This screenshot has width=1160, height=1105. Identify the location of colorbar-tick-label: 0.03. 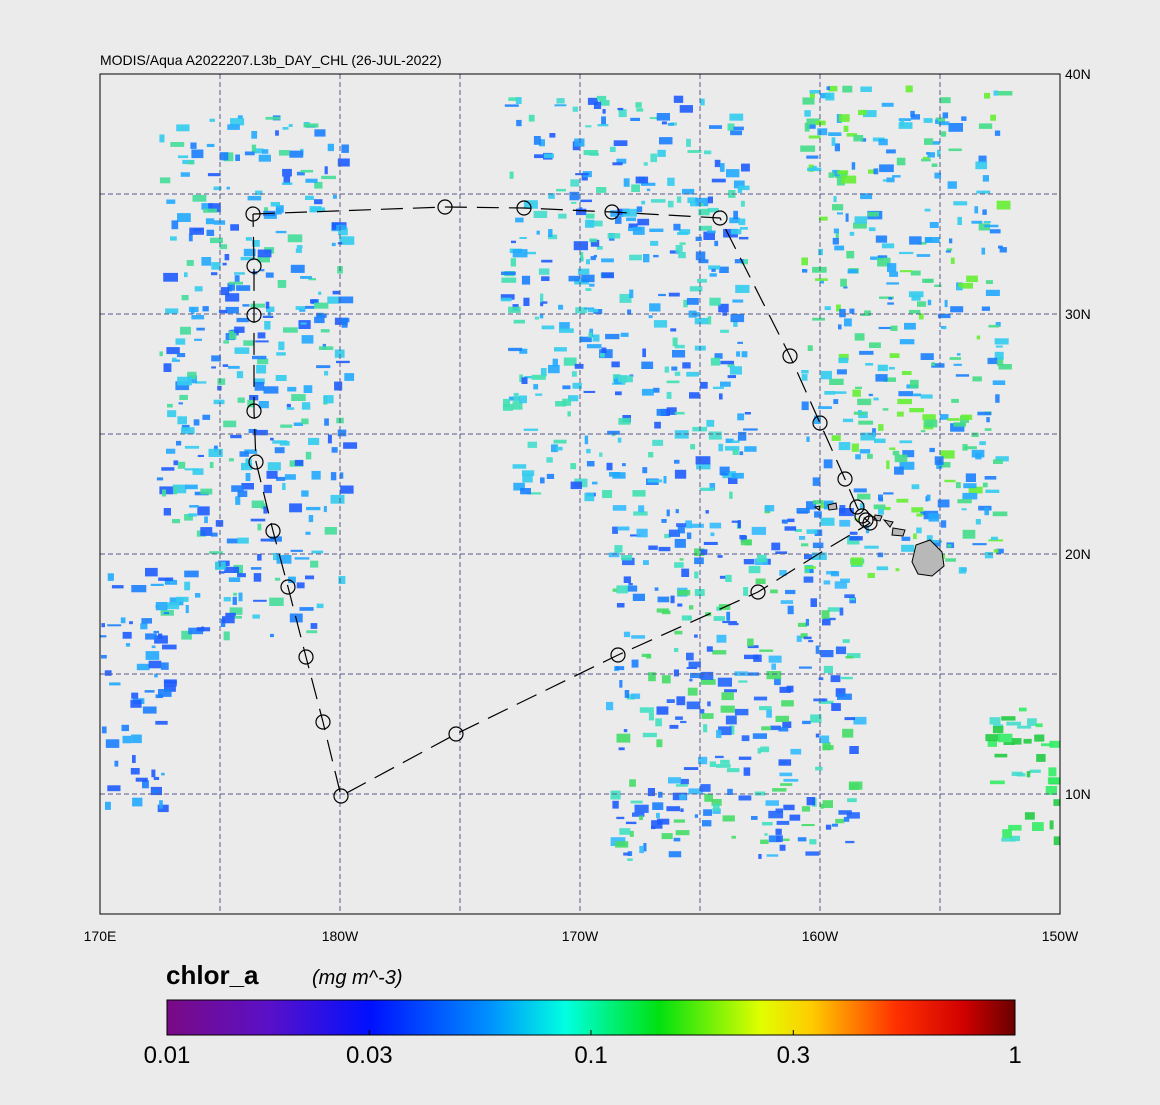
(369, 1055).